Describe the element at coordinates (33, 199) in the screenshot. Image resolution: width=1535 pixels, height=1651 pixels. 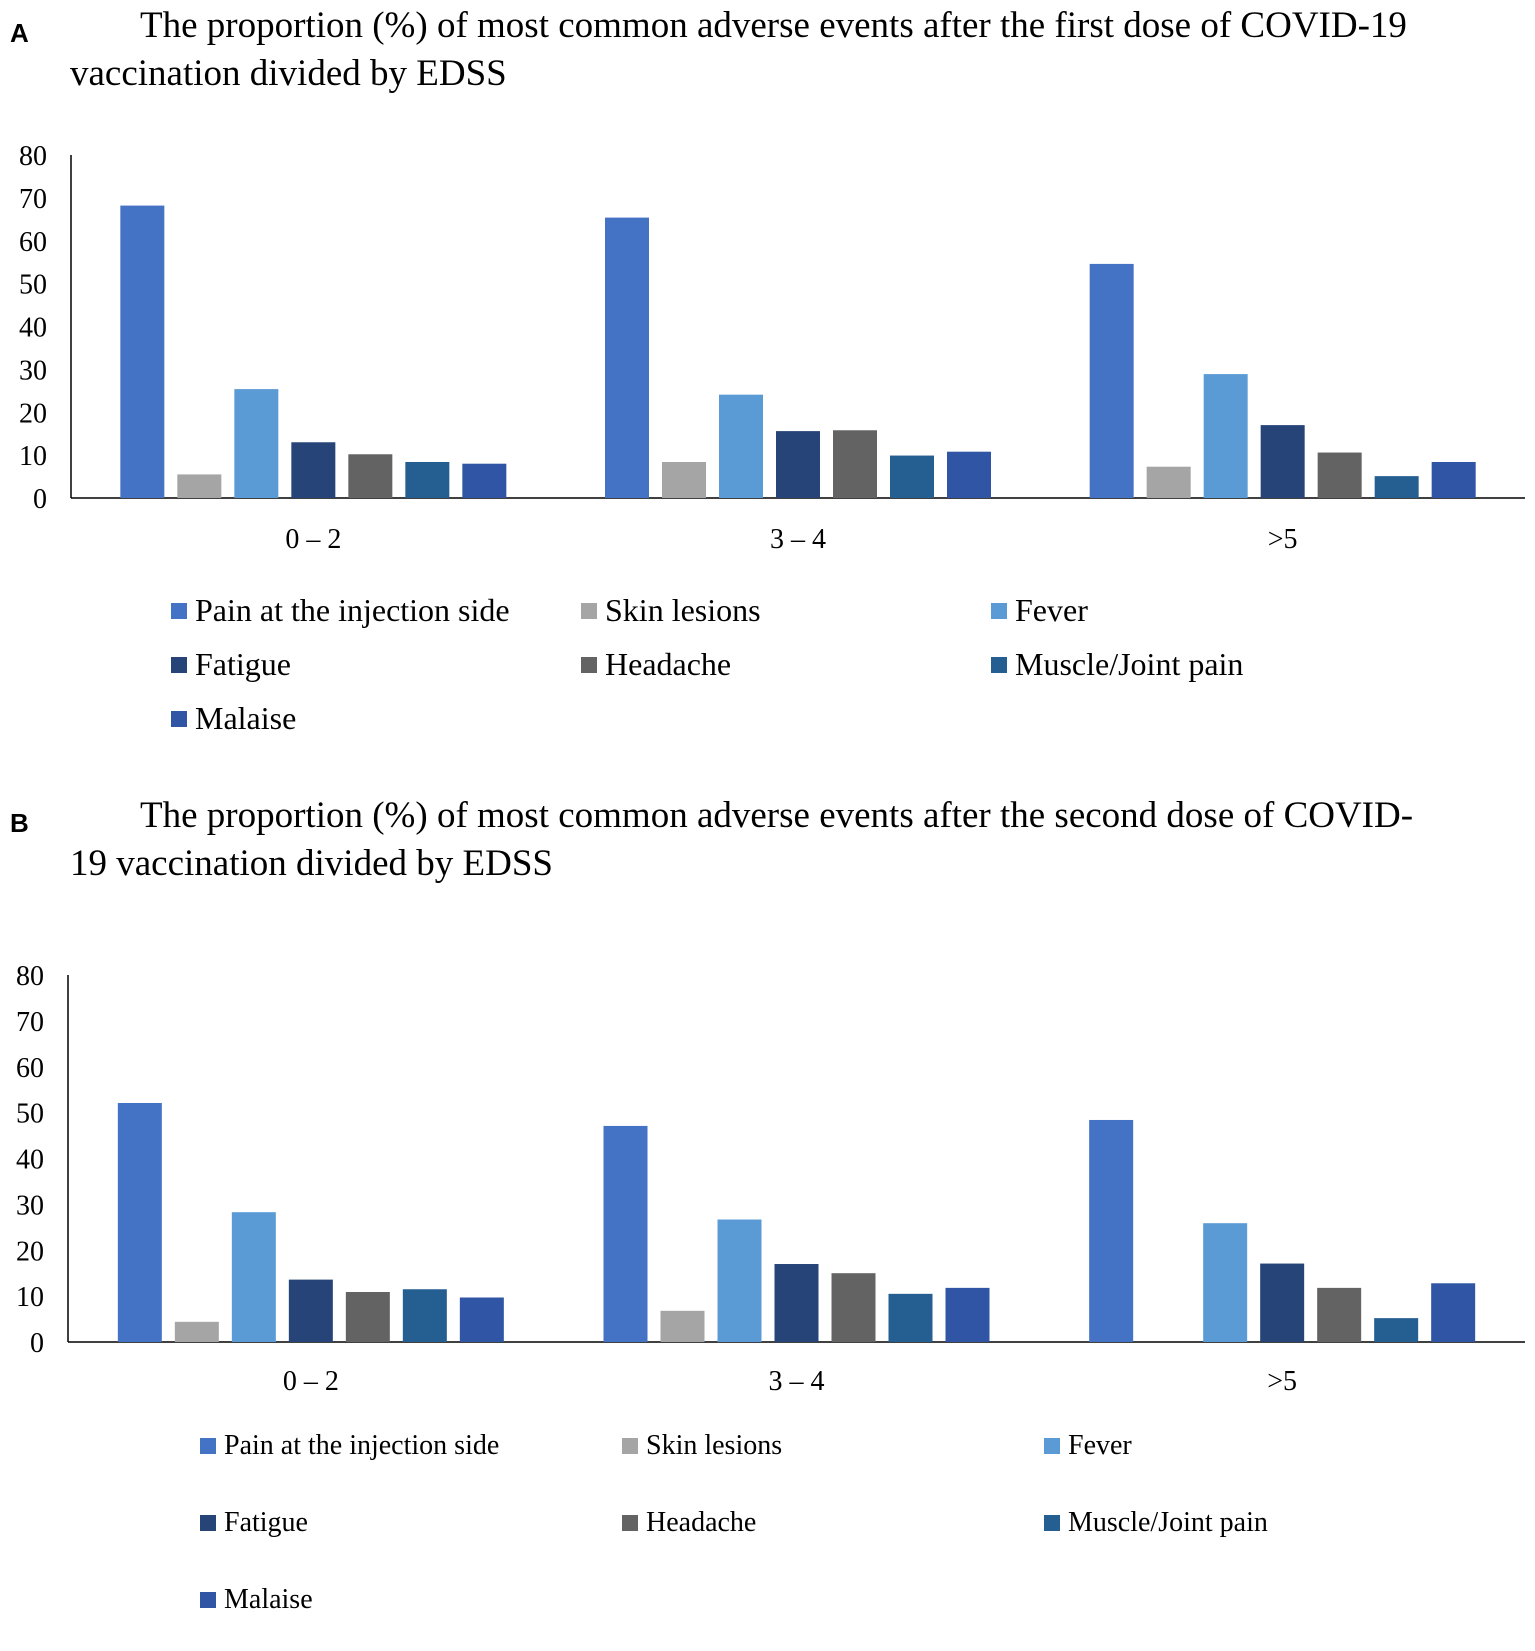
I see `y-tick-label: 70` at that location.